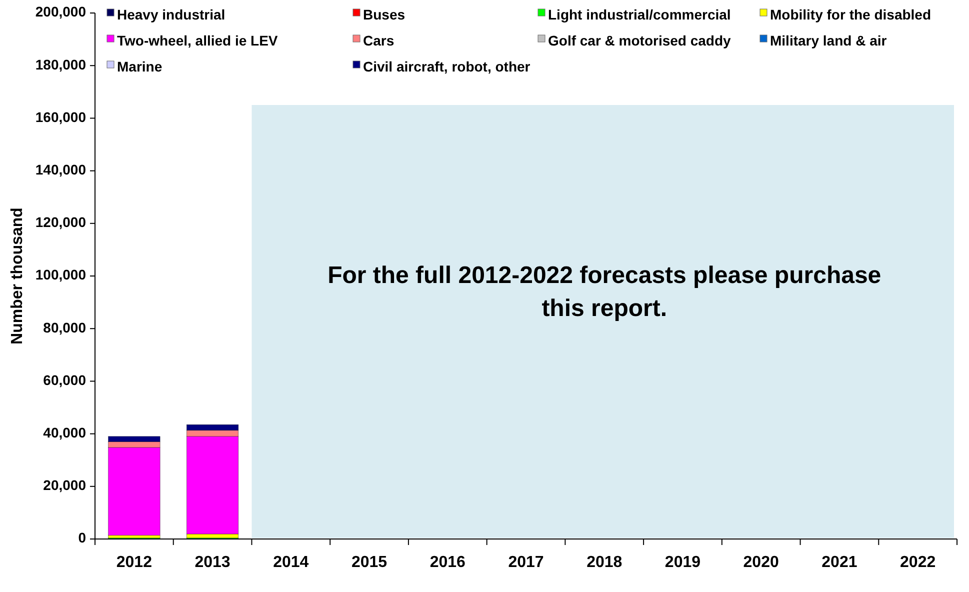  Describe the element at coordinates (82, 538) in the screenshot. I see `y-tick-label: 0` at that location.